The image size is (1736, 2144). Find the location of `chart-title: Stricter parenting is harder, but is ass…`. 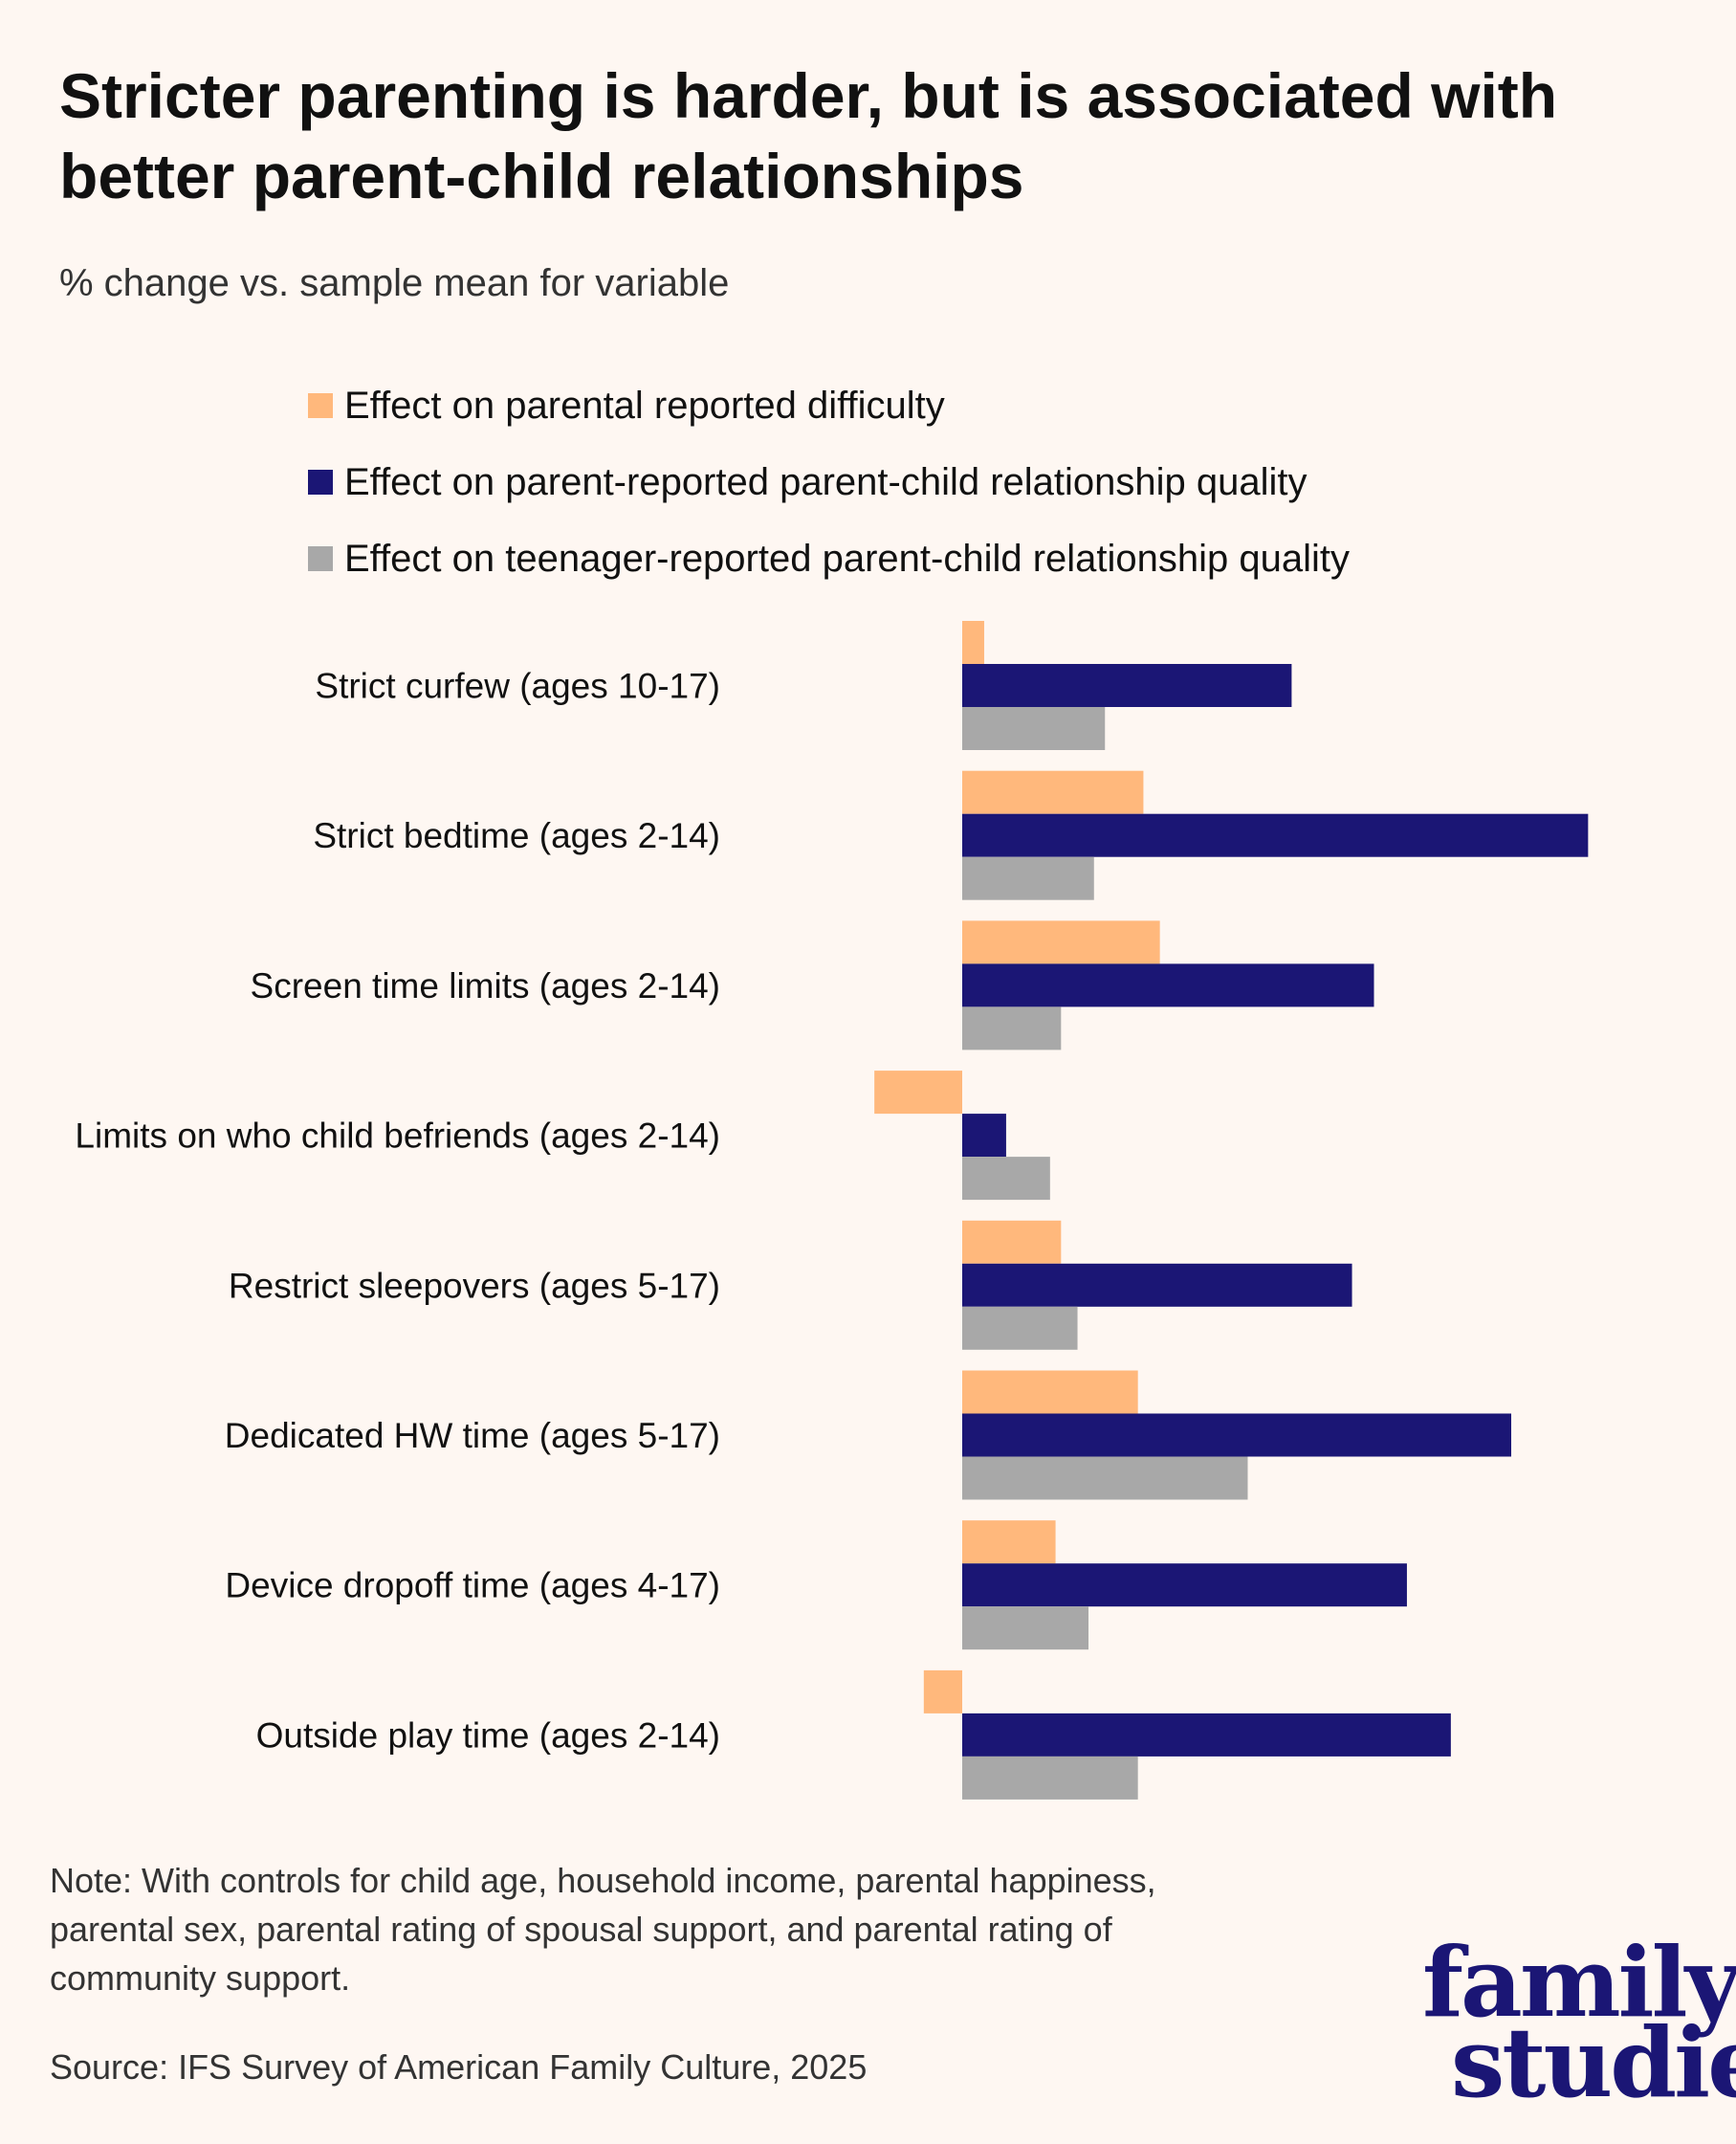

chart-title: Stricter parenting is harder, but is ass… is located at coordinates (808, 135).